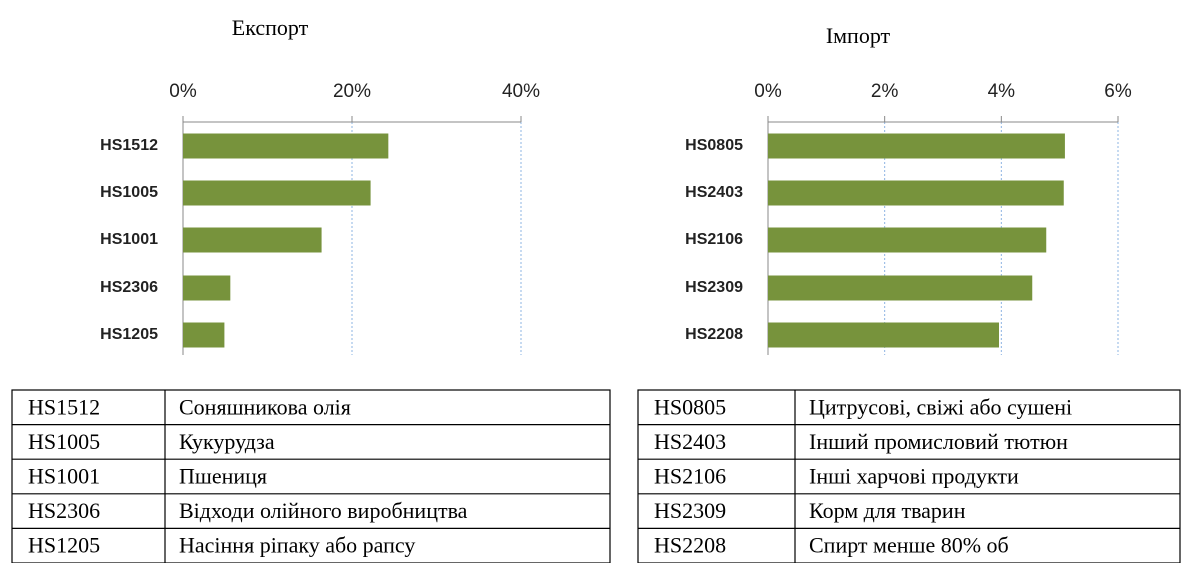 This screenshot has width=1188, height=563. Describe the element at coordinates (714, 192) in the screenshot. I see `y-tick-label: HS2403` at that location.